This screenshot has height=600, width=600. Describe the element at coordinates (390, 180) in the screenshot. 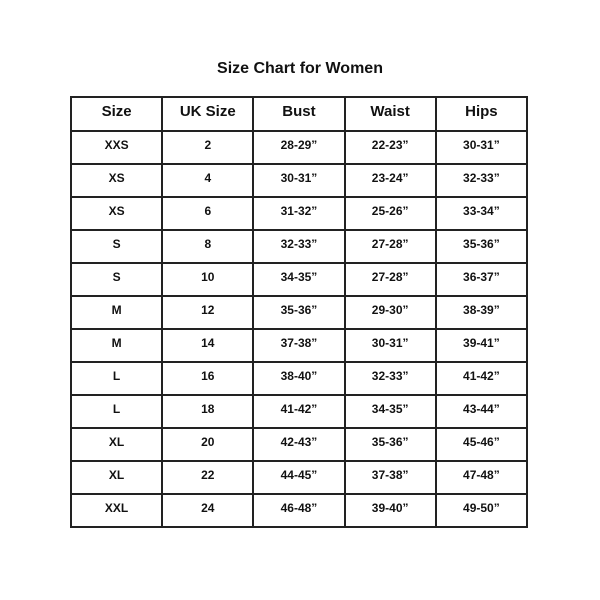

I see `table-cell: 23-24”` at that location.